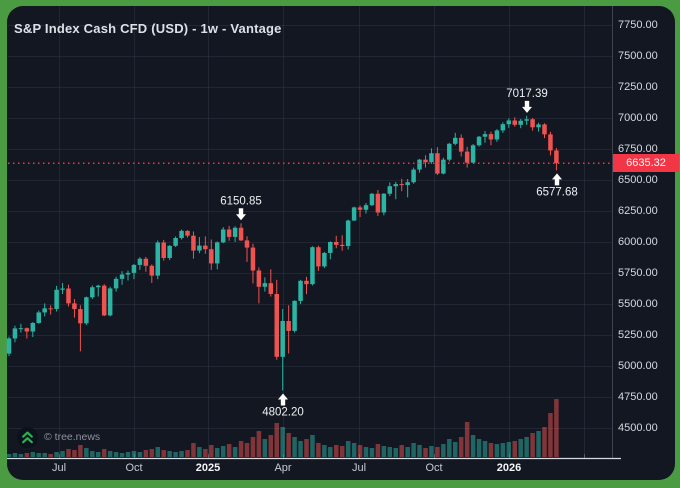 Image resolution: width=680 pixels, height=488 pixels. Describe the element at coordinates (638, 56) in the screenshot. I see `price-axis-label: 7500.00` at that location.